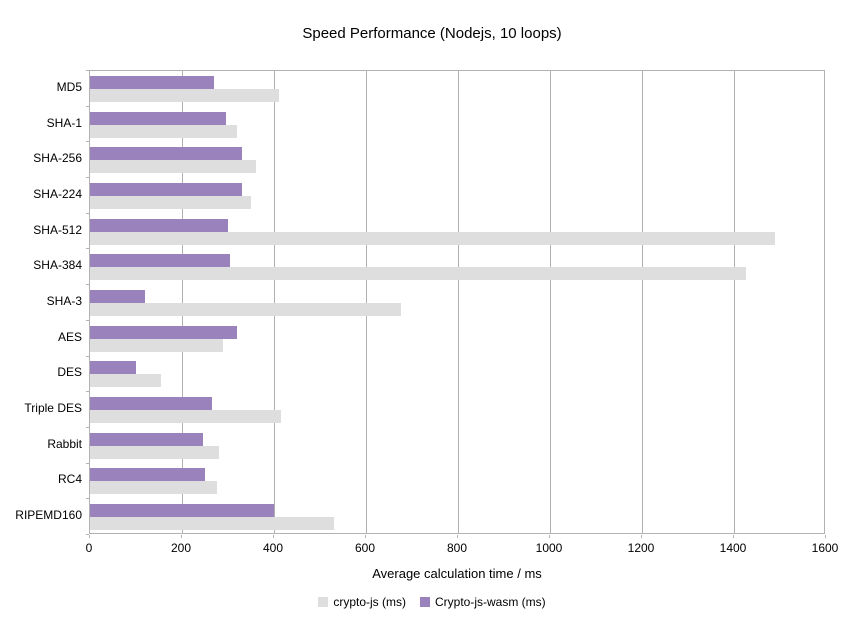  Describe the element at coordinates (57, 158) in the screenshot. I see `y-axis-label: SHA-256` at that location.